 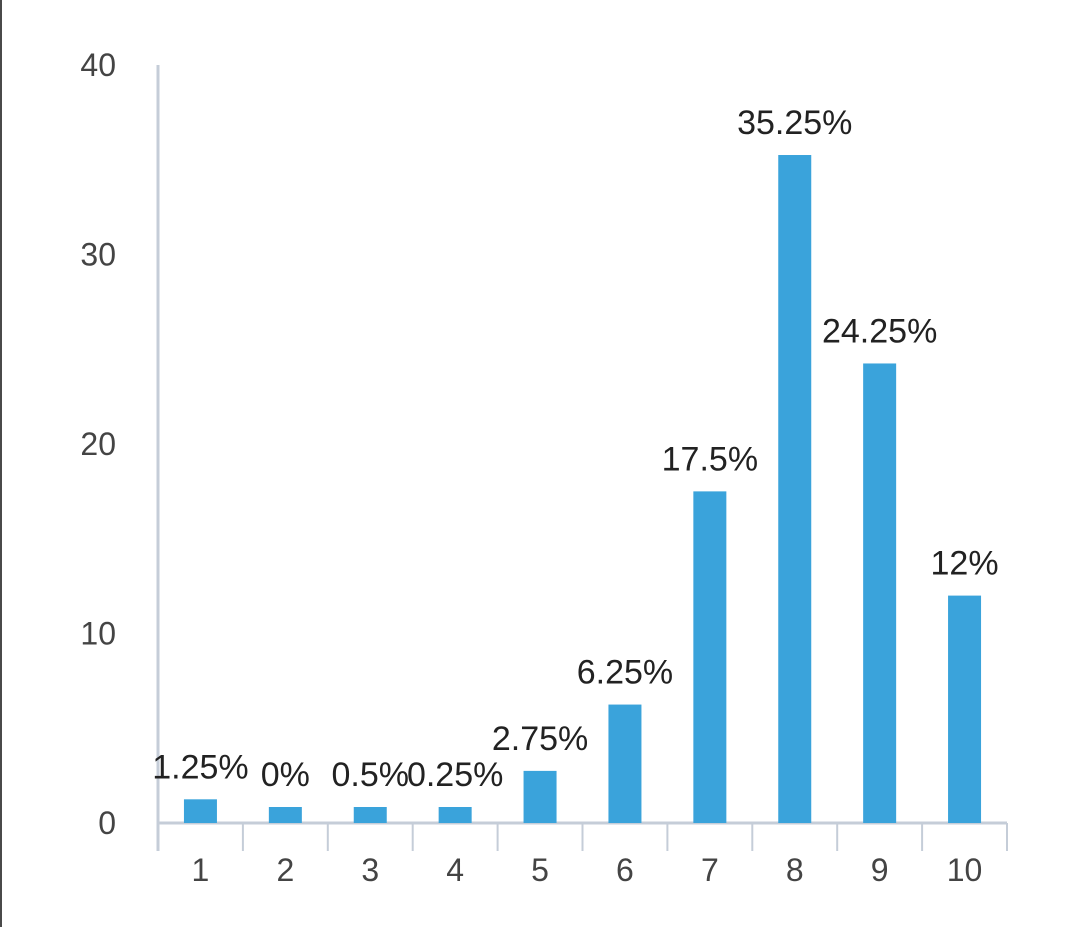 What do you see at coordinates (625, 673) in the screenshot?
I see `data-label-6: 6.25%` at bounding box center [625, 673].